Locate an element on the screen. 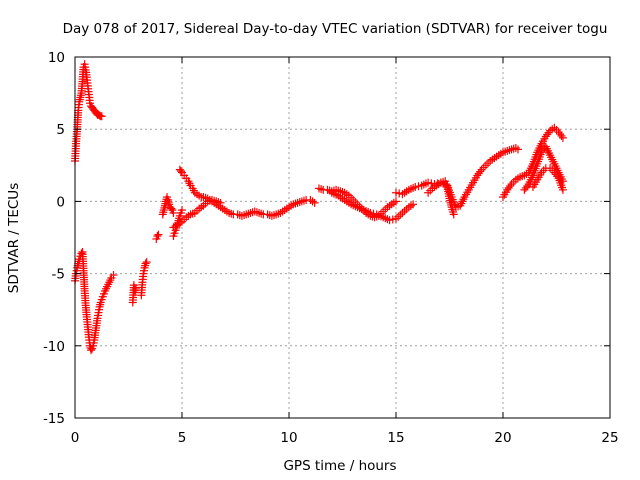  x-axis-label: GPS time / hours is located at coordinates (339, 466).